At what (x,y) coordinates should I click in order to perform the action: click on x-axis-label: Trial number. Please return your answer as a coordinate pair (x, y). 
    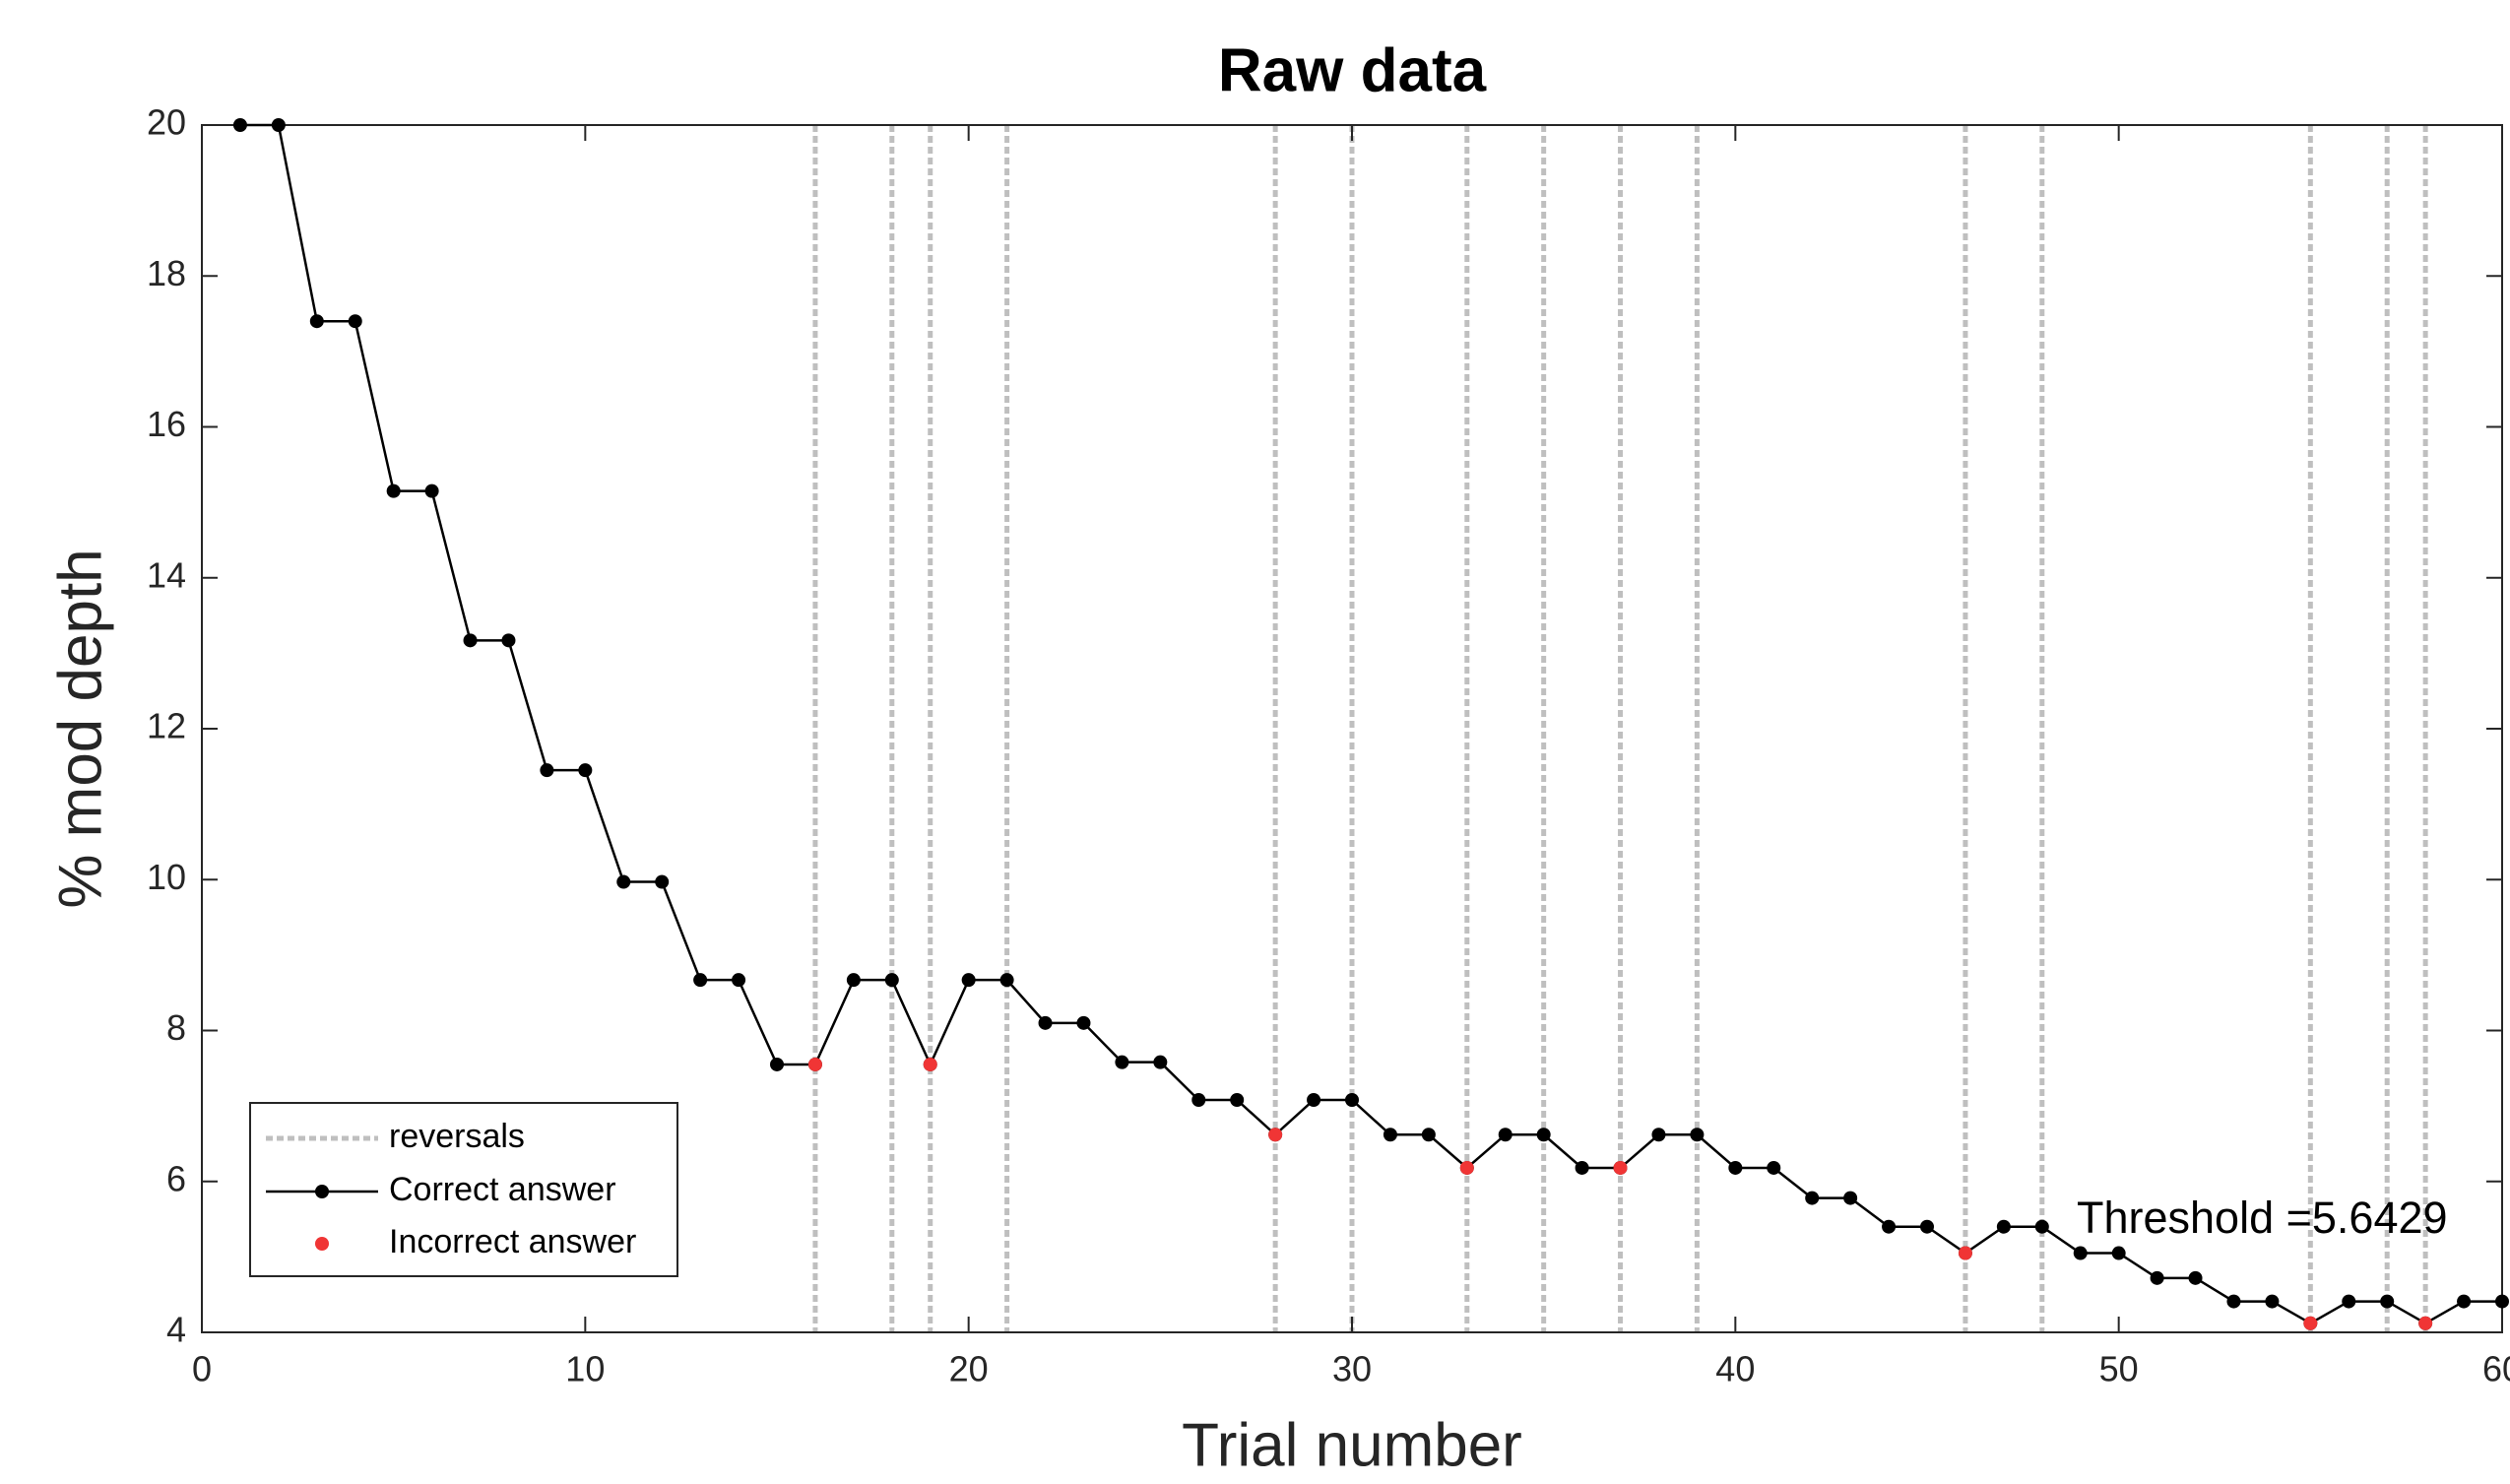
    Looking at the image, I should click on (1352, 1445).